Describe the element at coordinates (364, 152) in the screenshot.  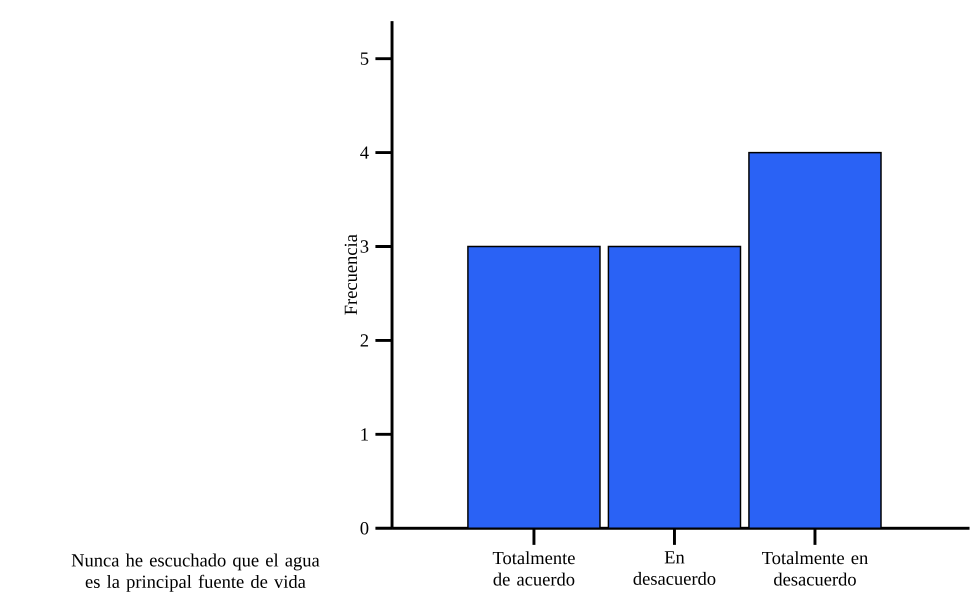
I see `y-tick-label: 4` at that location.